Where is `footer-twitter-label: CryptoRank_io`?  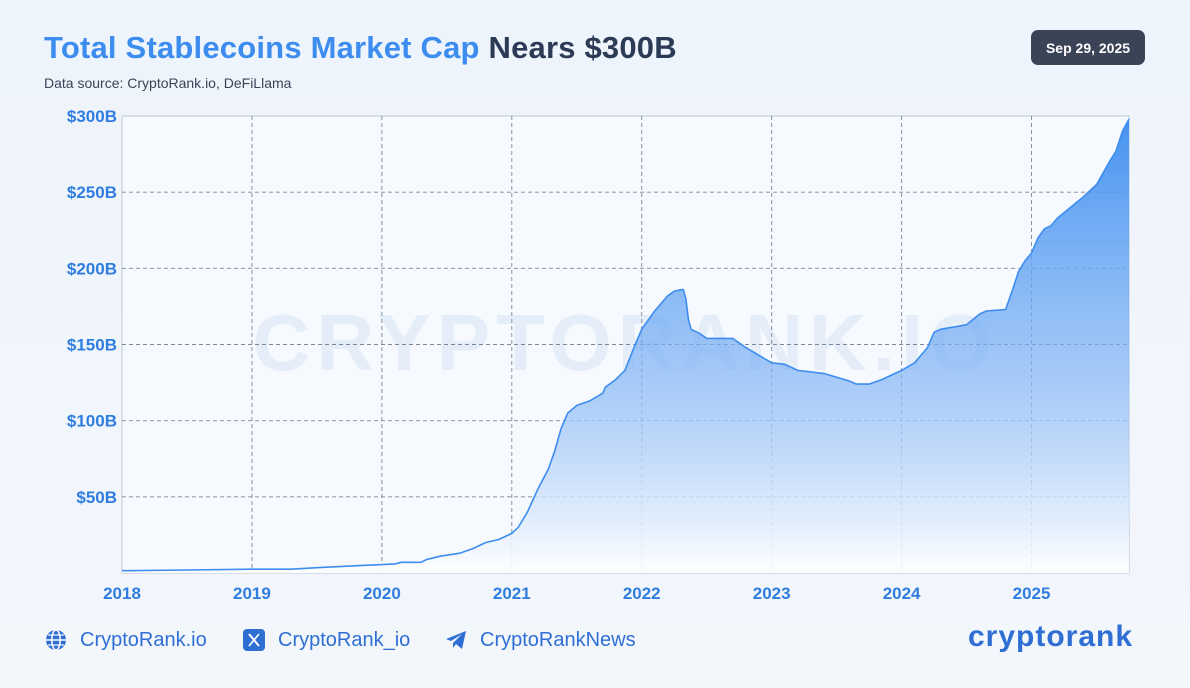
footer-twitter-label: CryptoRank_io is located at coordinates (344, 639).